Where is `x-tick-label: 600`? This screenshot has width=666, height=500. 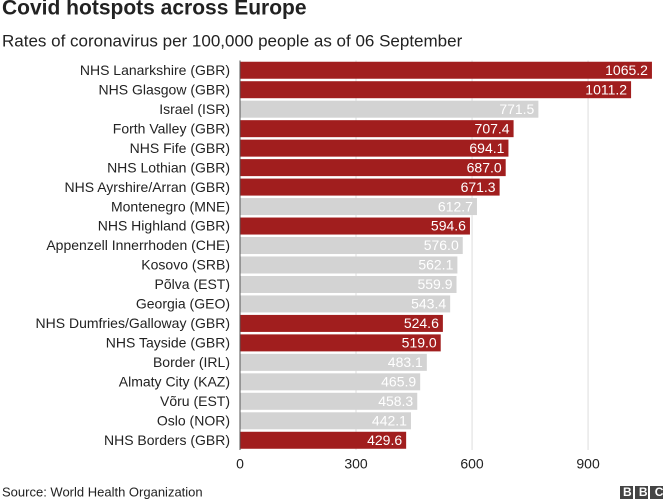 x-tick-label: 600 is located at coordinates (472, 464).